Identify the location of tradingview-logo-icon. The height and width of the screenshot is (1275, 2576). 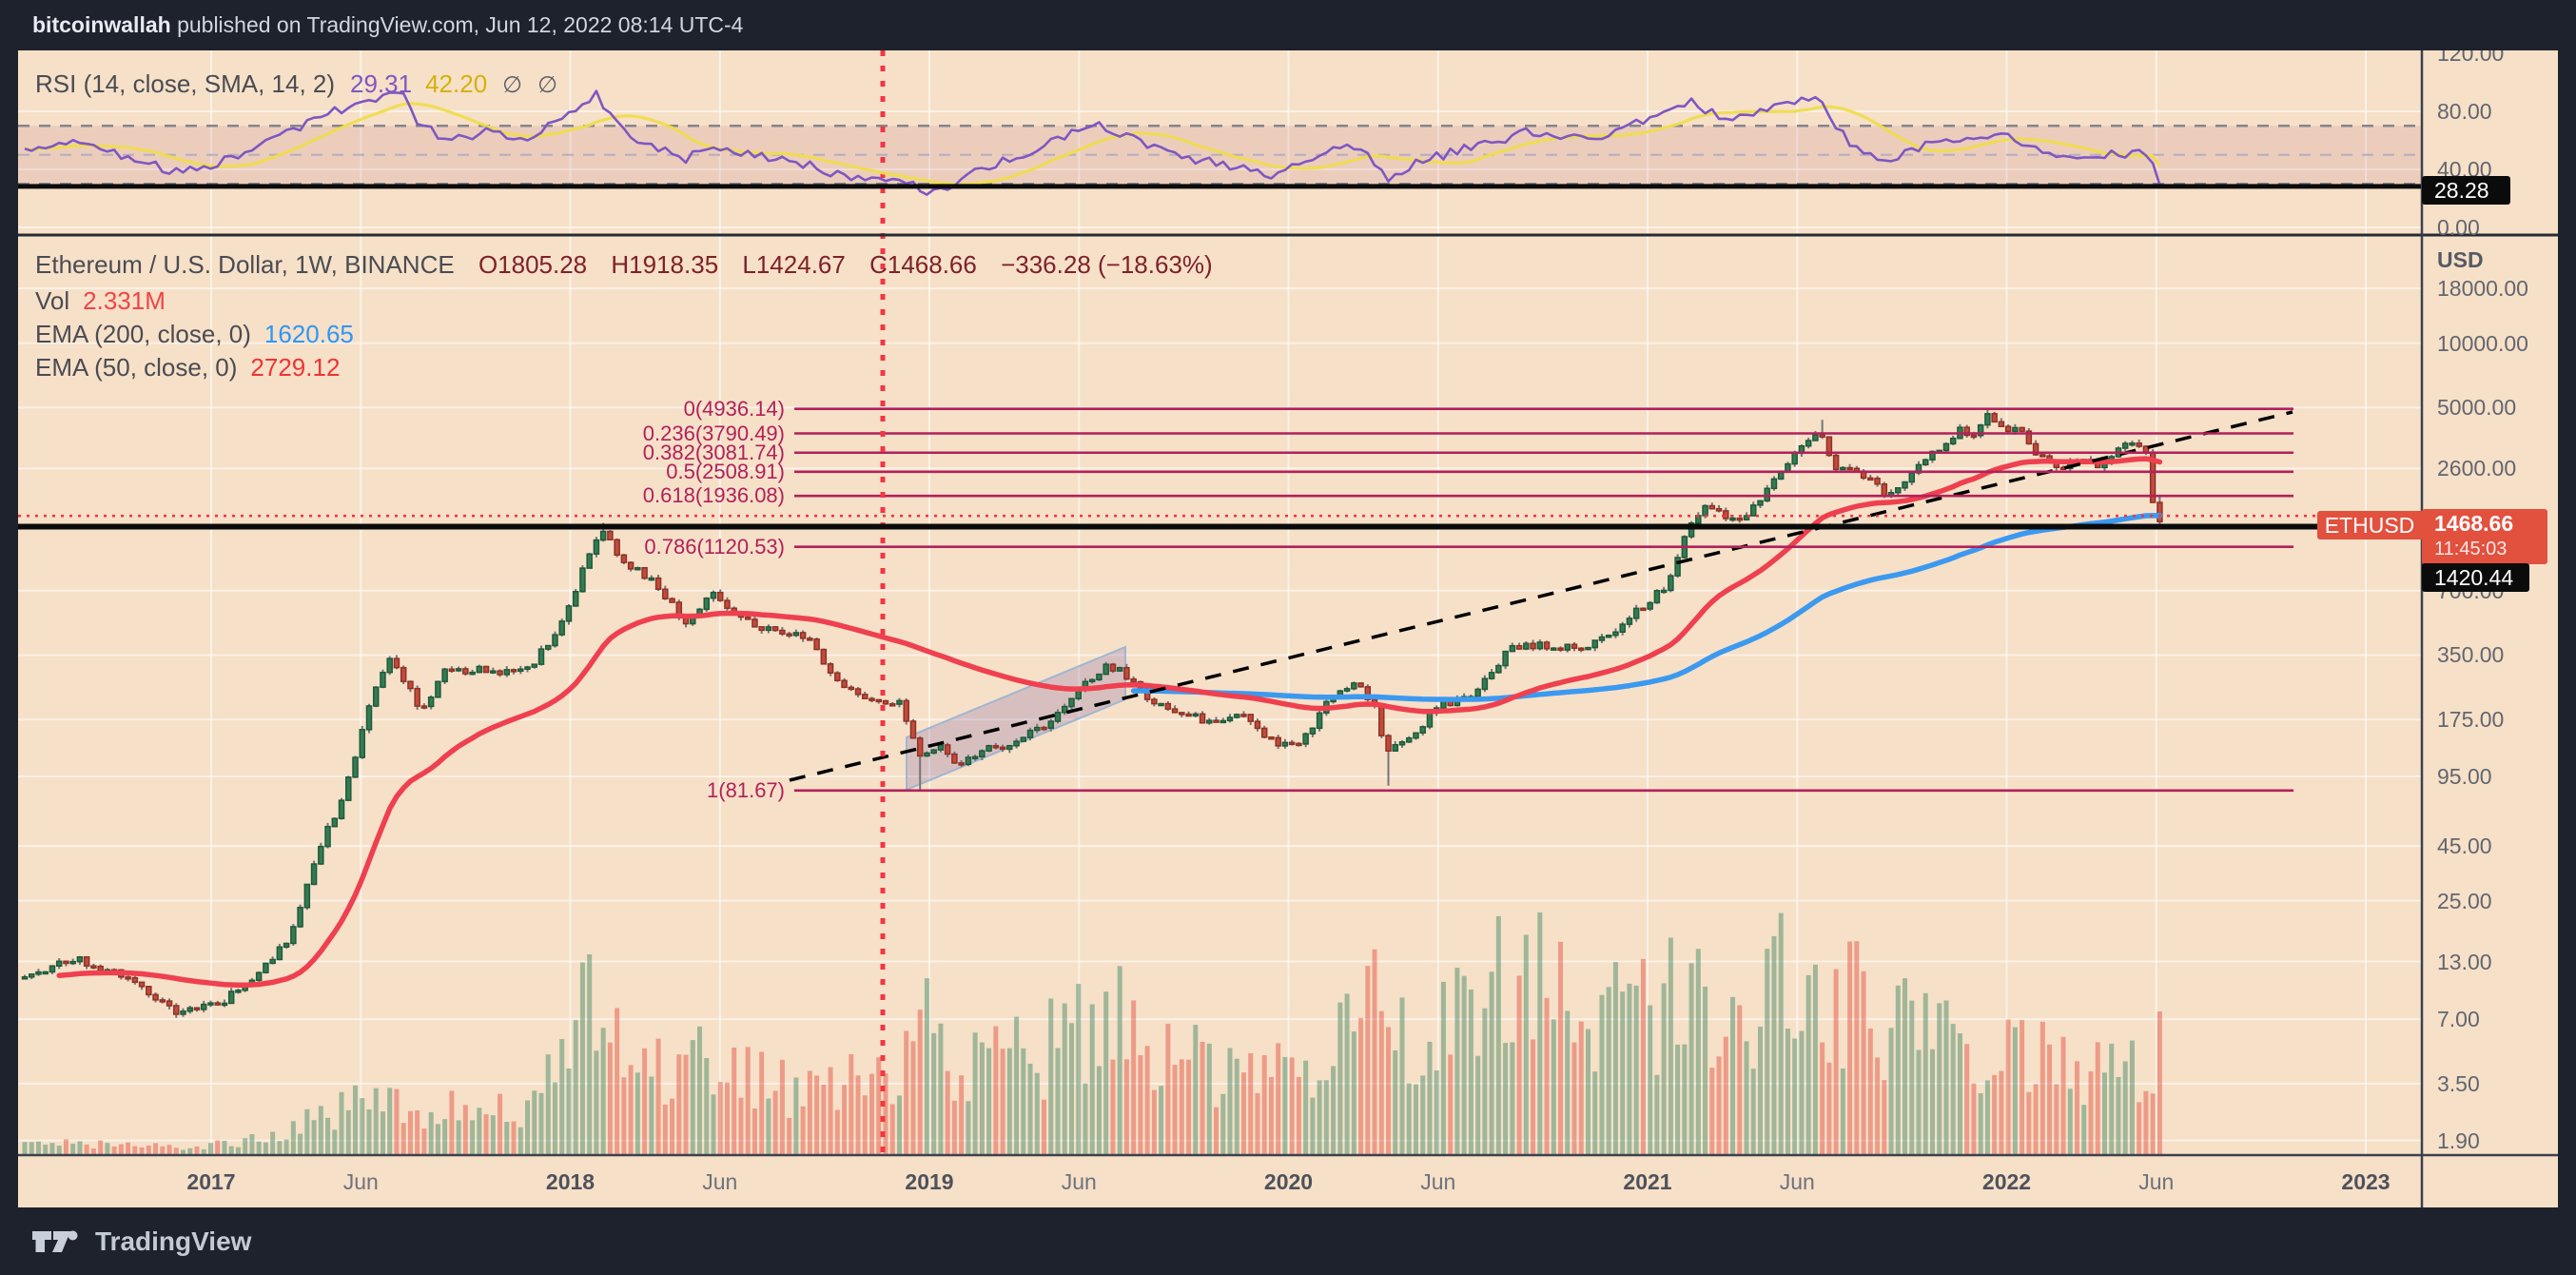
(55, 1241).